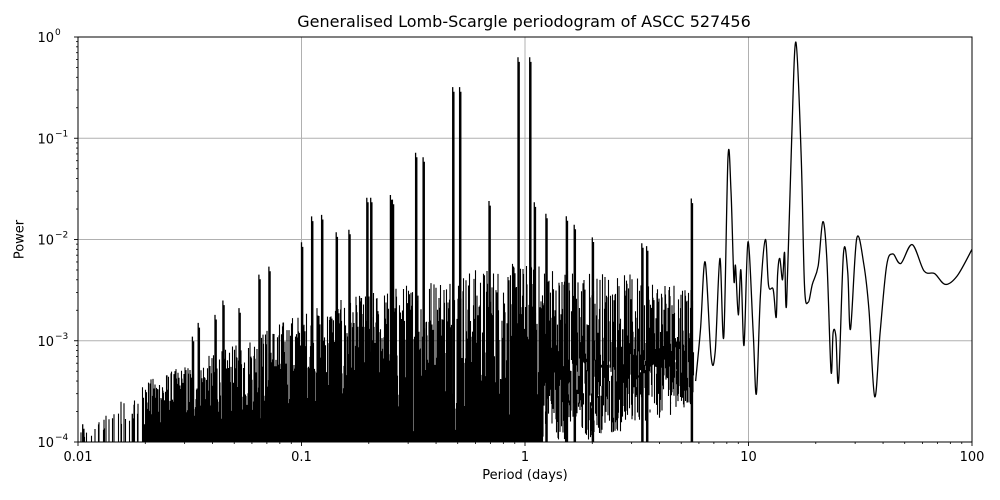 Image resolution: width=1000 pixels, height=500 pixels. Describe the element at coordinates (301, 457) in the screenshot. I see `x-tick-label: 0.1` at that location.